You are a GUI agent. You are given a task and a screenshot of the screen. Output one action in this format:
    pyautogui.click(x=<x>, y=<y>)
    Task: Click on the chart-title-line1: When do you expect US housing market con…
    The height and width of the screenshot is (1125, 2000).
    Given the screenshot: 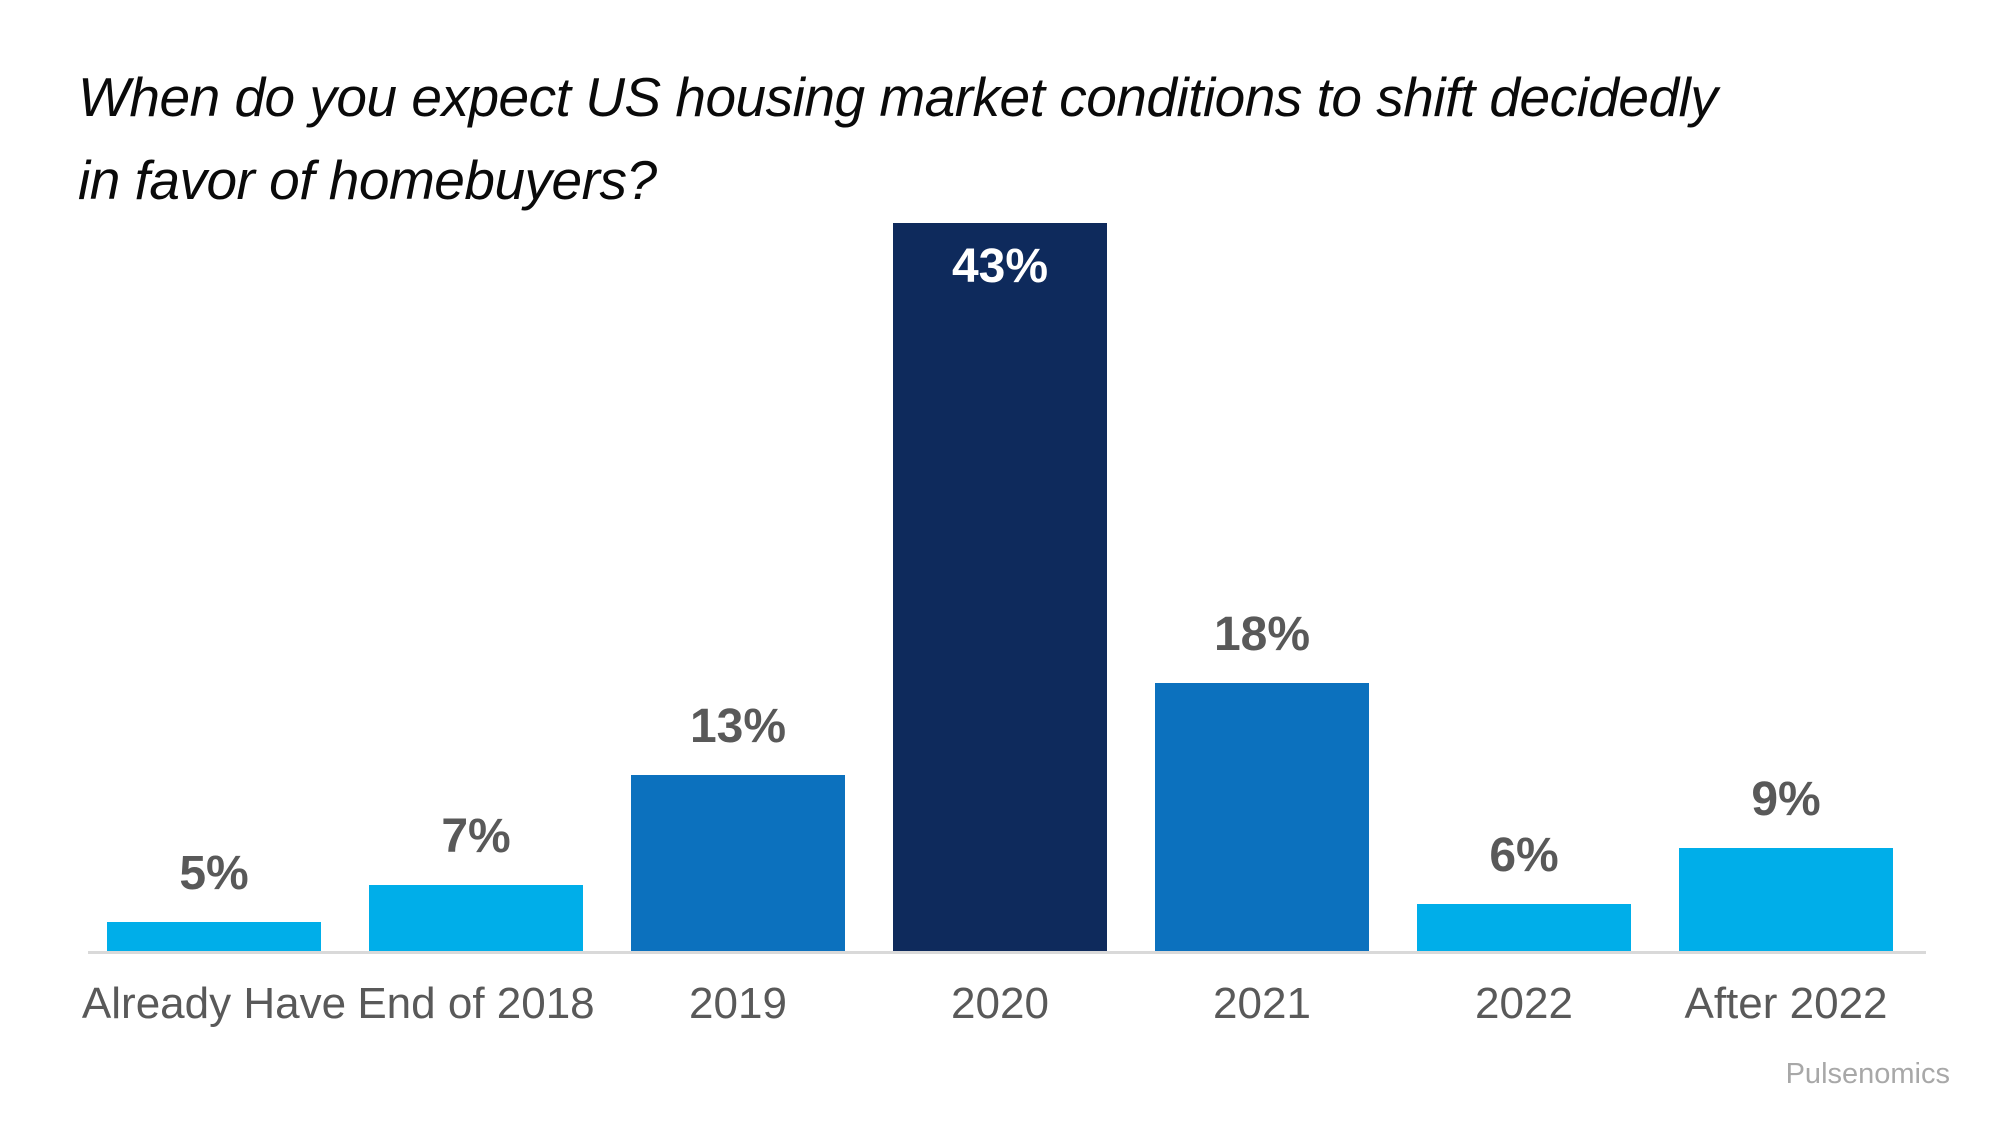 What is the action you would take?
    pyautogui.click(x=898, y=97)
    